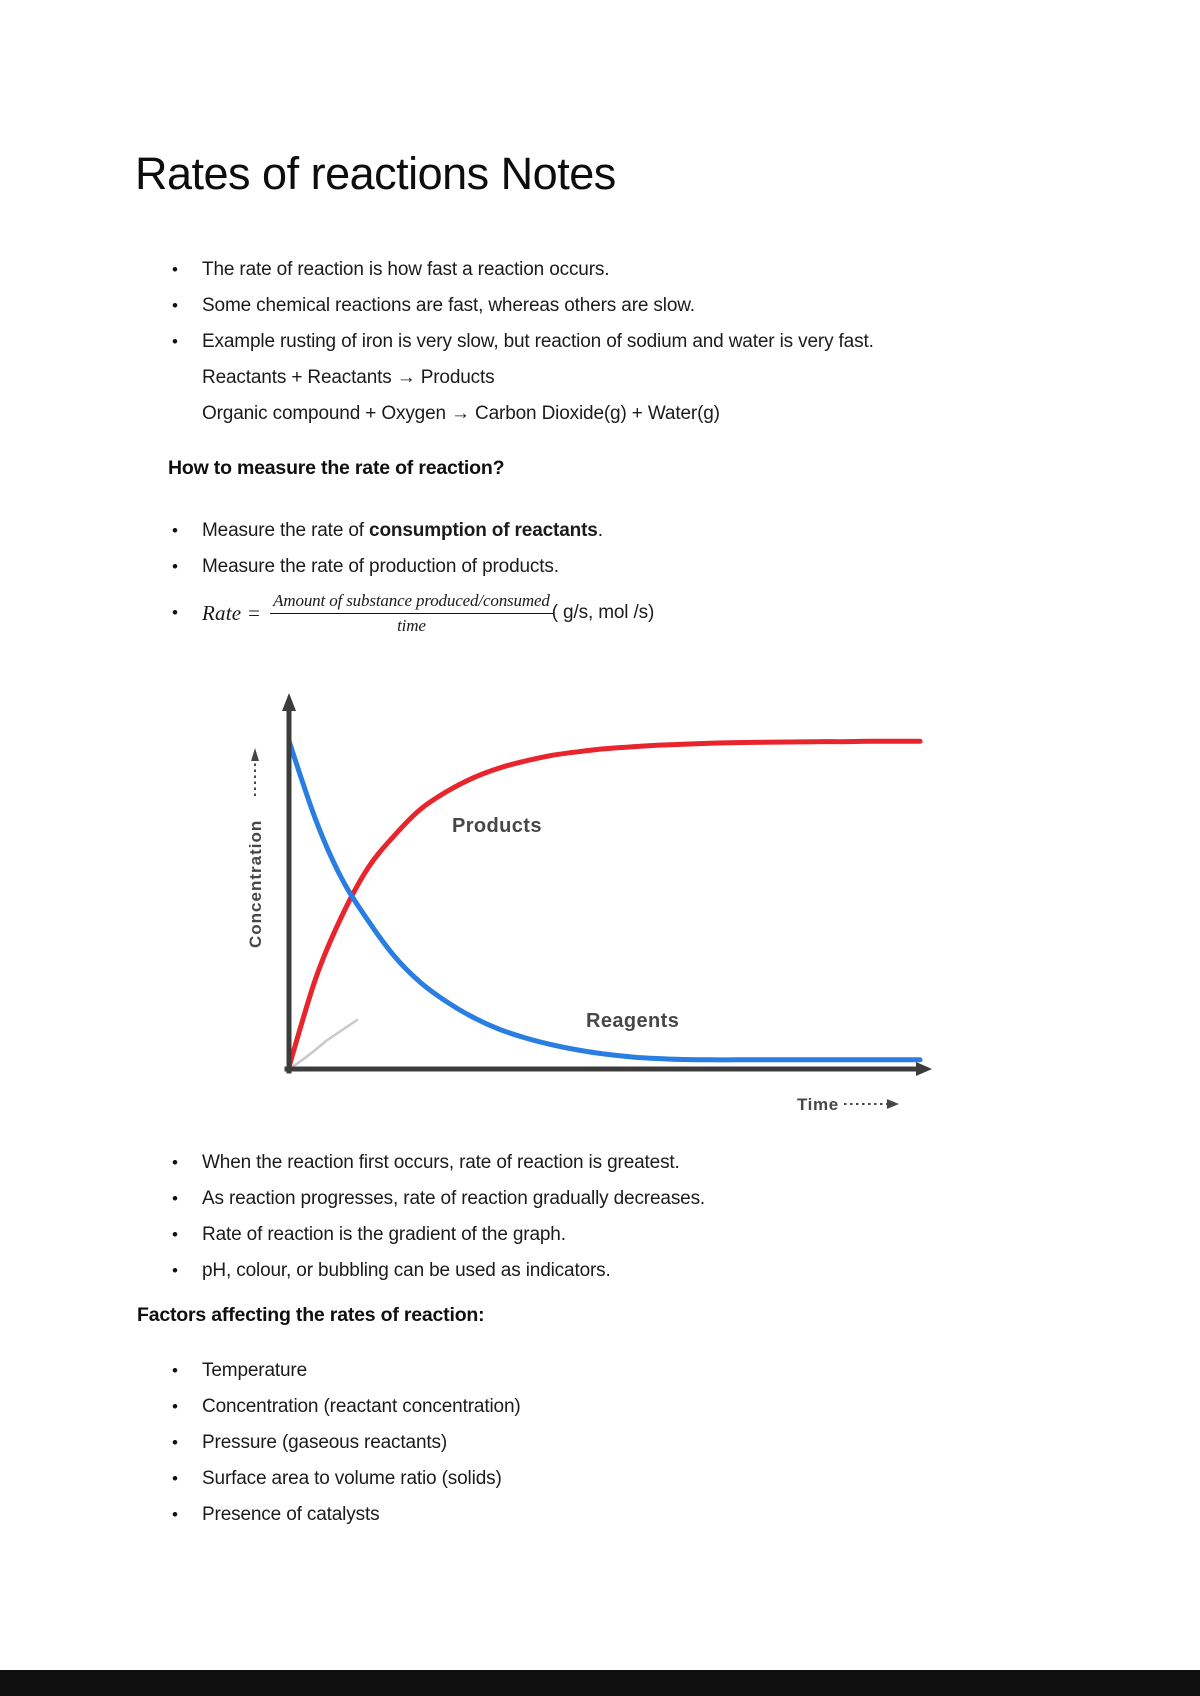  What do you see at coordinates (618, 1479) in the screenshot?
I see `list-item: • Surface area to volume ratio (solids)` at bounding box center [618, 1479].